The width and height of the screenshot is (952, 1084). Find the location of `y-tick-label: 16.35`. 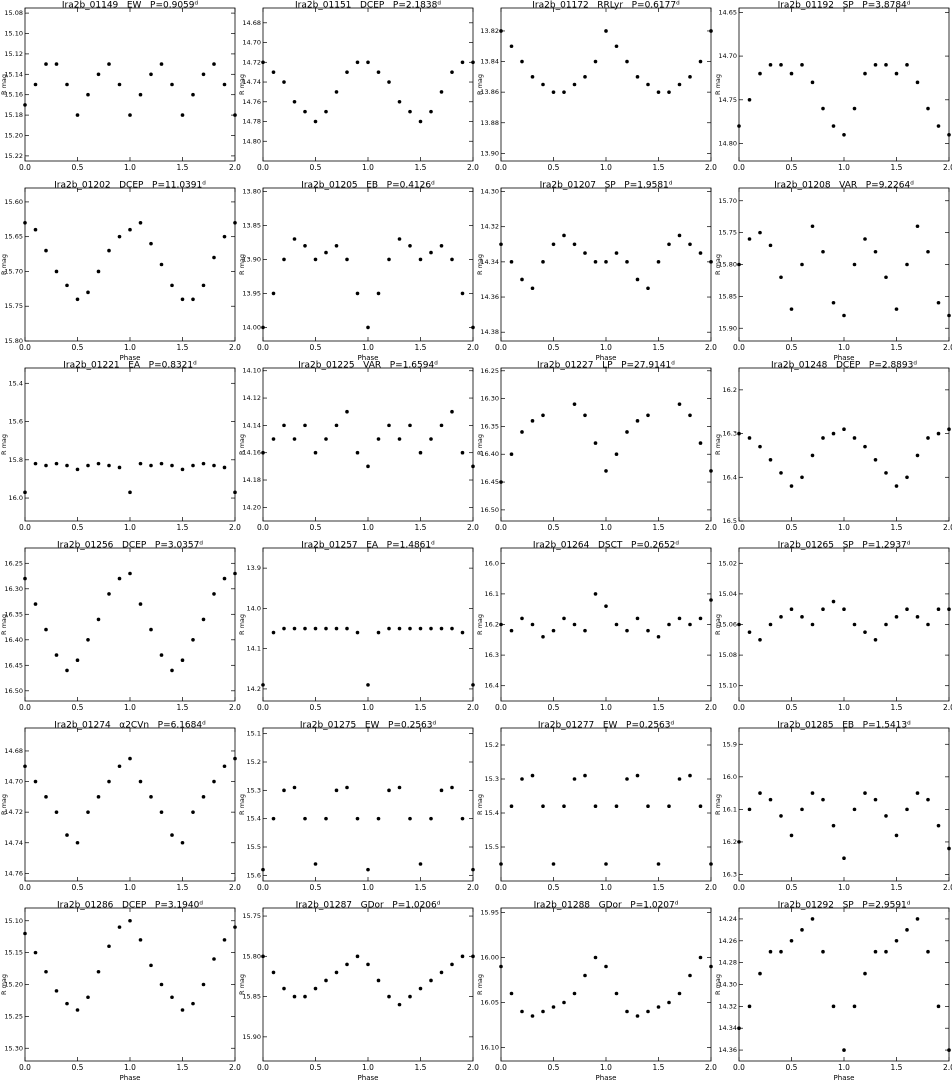

y-tick-label: 16.35 is located at coordinates (489, 426).